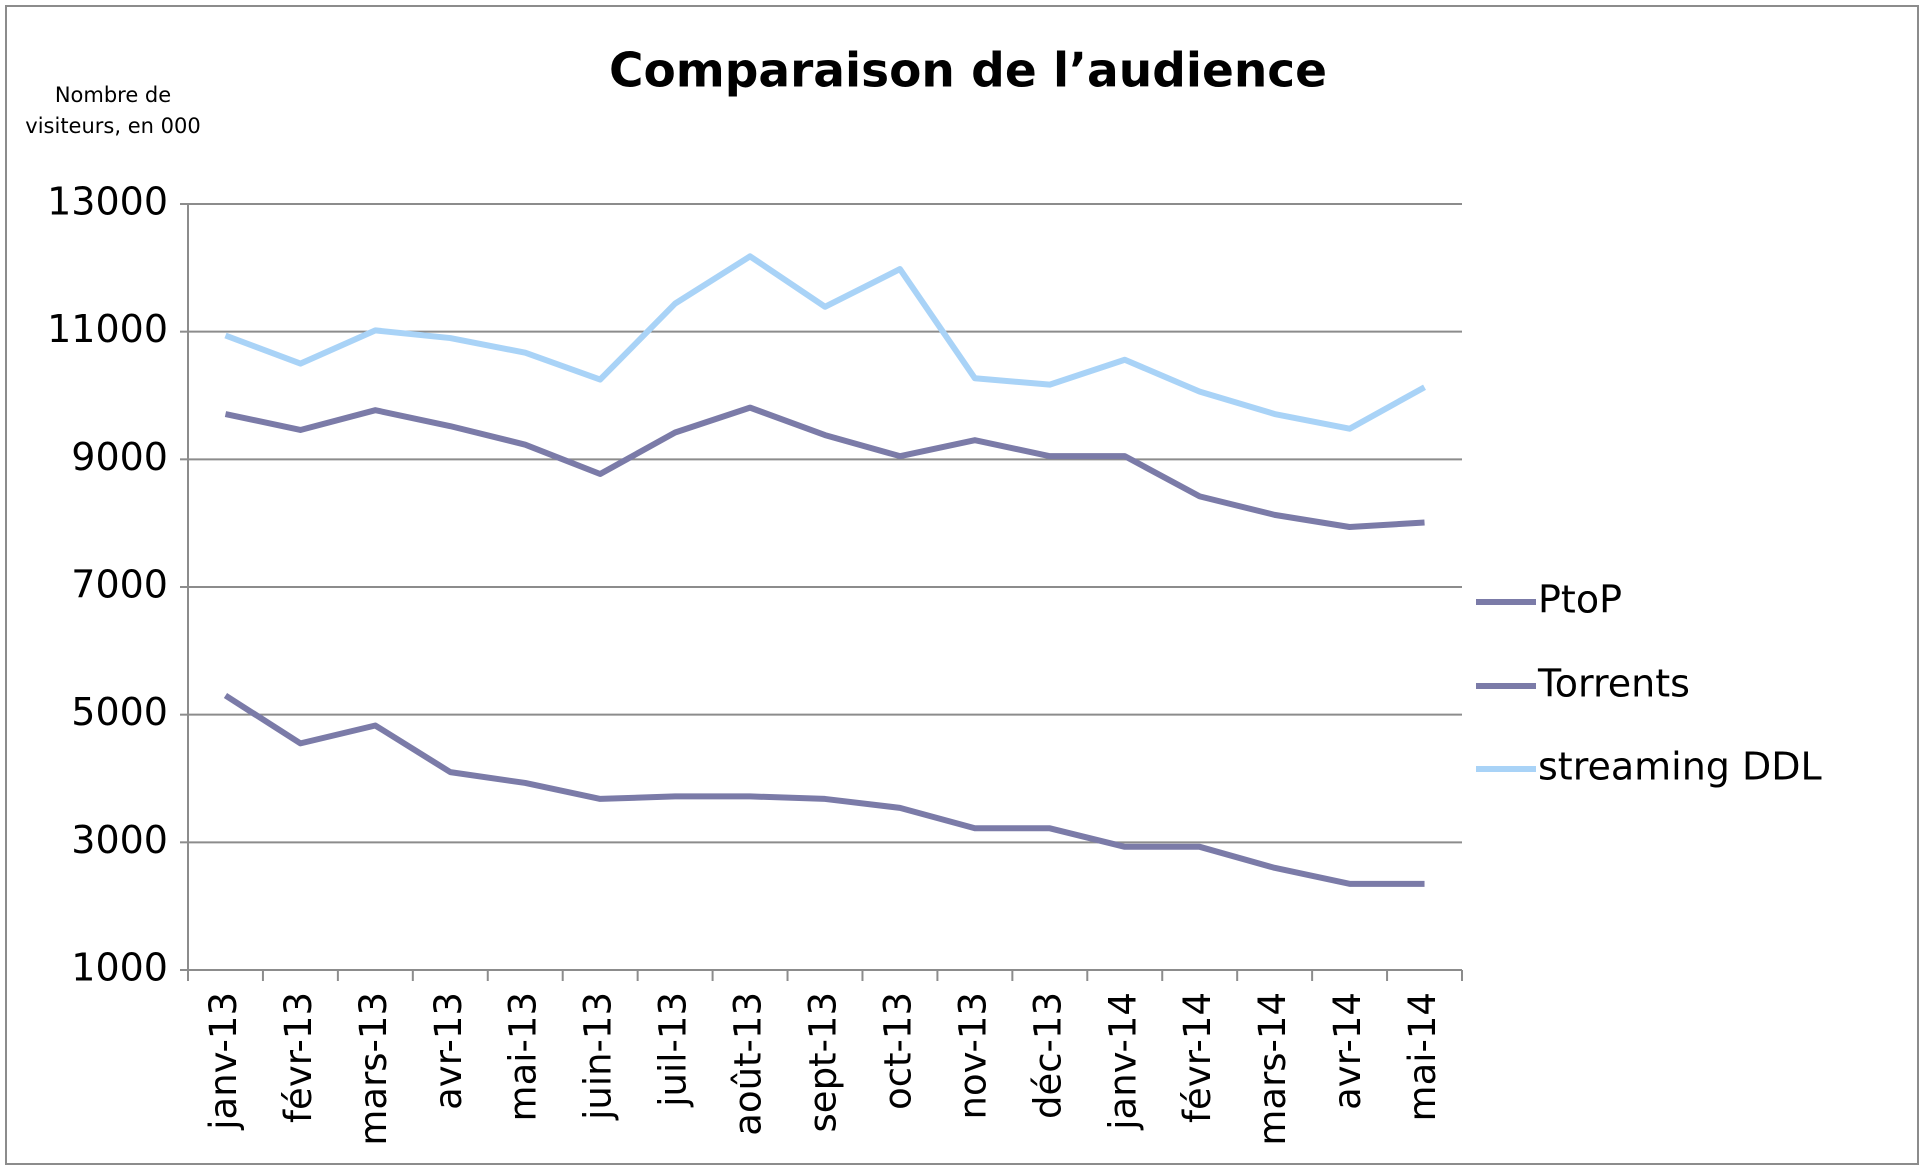 Image resolution: width=1927 pixels, height=1172 pixels. What do you see at coordinates (1613, 684) in the screenshot?
I see `legend-label: Torrents` at bounding box center [1613, 684].